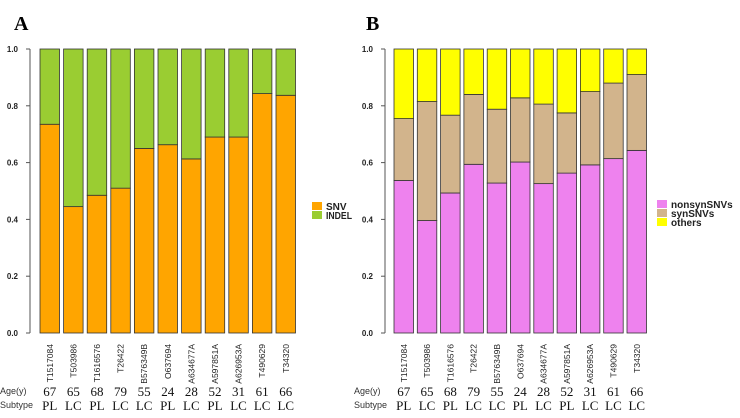 The height and width of the screenshot is (418, 740). Describe the element at coordinates (13, 49) in the screenshot. I see `y-tick-label: 1.0` at that location.